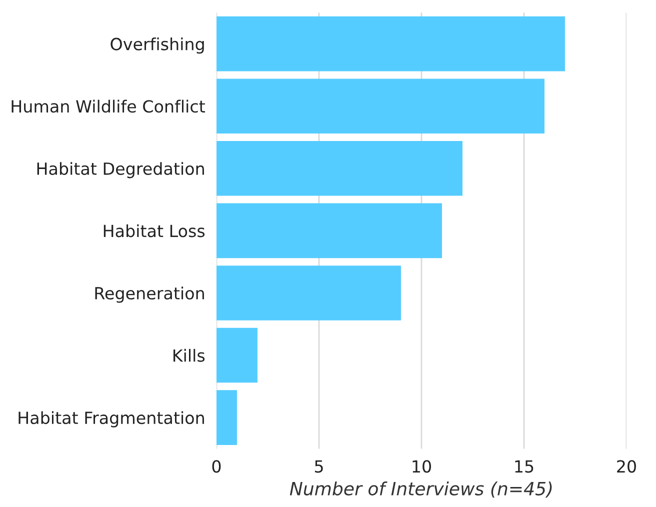  I want to click on x-tick-label: 0, so click(216, 466).